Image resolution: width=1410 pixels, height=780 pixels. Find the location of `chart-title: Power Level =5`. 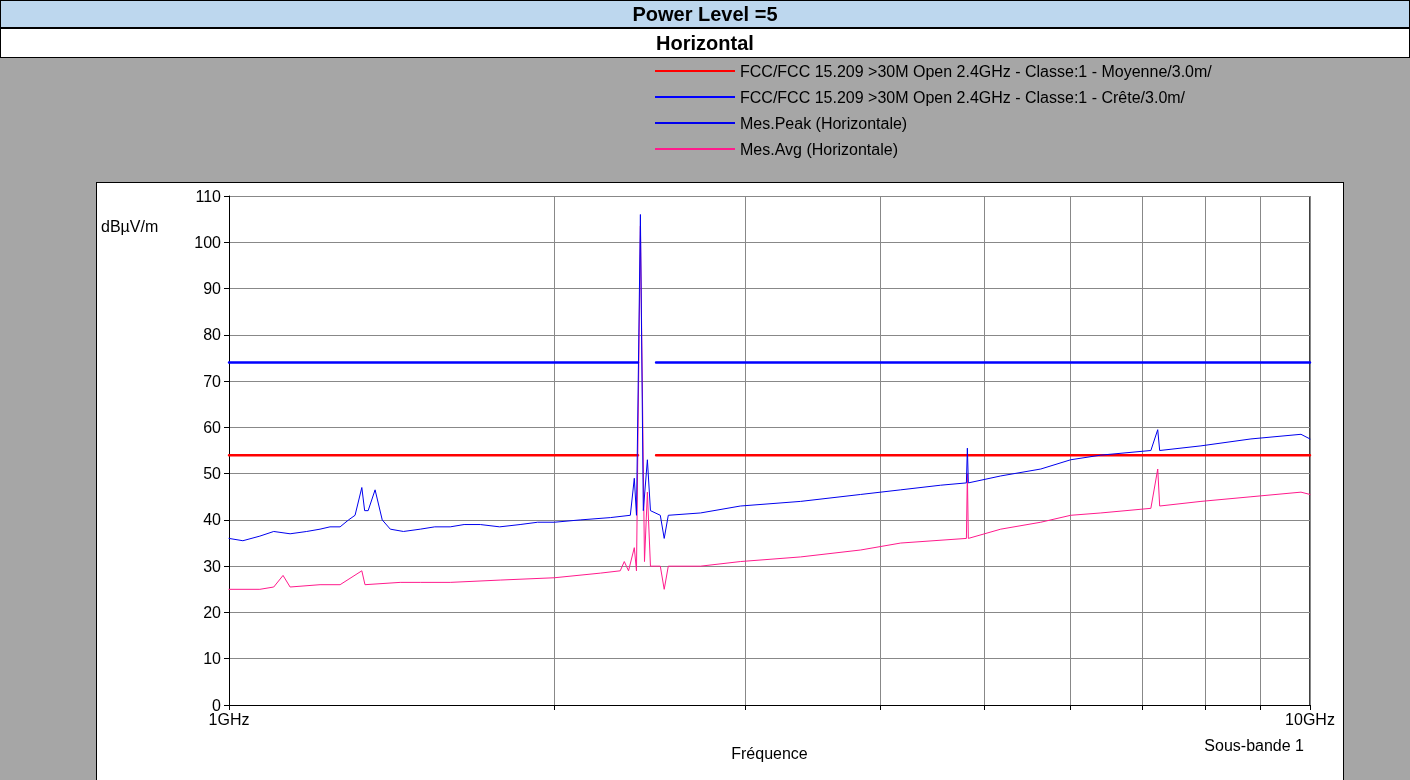

chart-title: Power Level =5 is located at coordinates (705, 14).